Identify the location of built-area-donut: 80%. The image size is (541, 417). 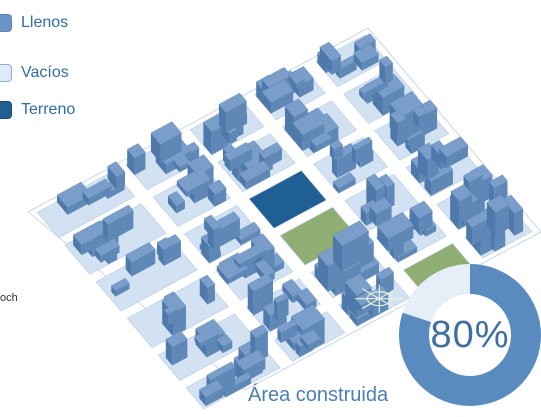
(469, 335).